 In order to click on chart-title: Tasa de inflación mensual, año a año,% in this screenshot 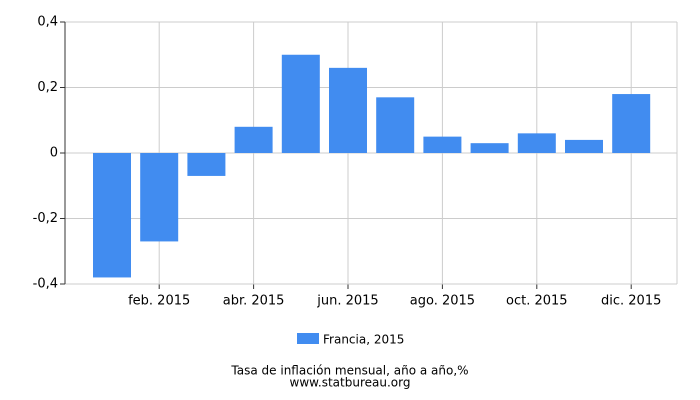, I will do `click(349, 371)`.